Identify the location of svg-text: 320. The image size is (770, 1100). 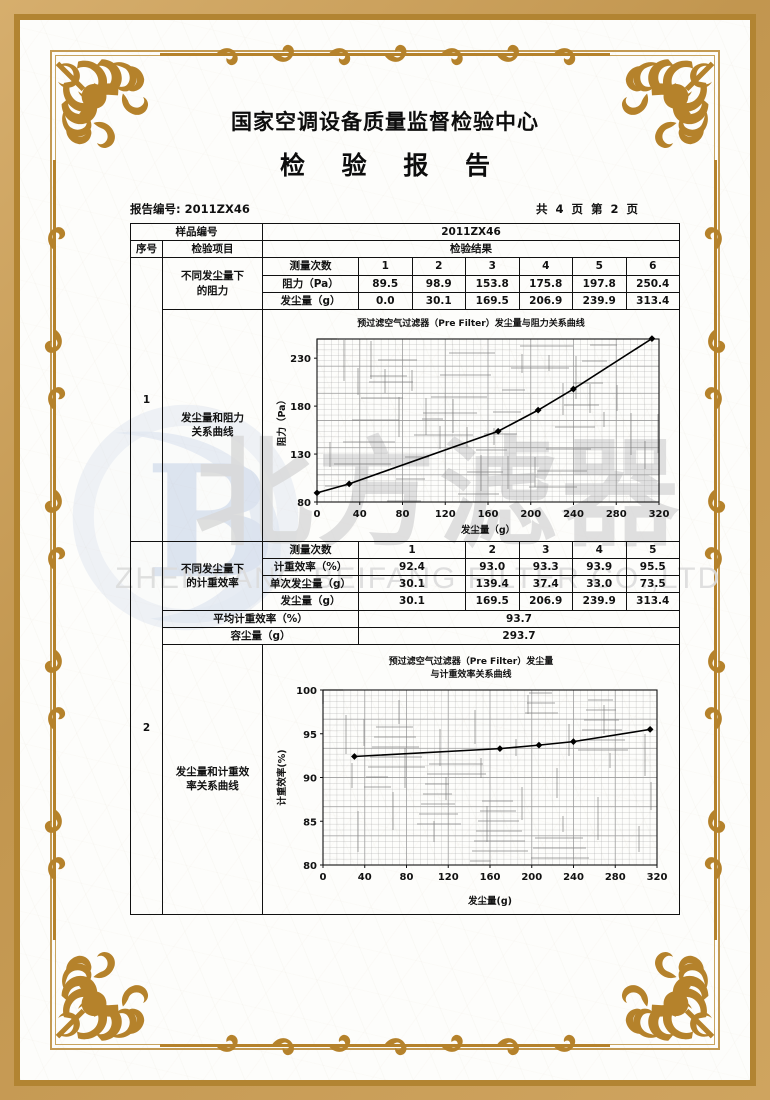
(659, 514).